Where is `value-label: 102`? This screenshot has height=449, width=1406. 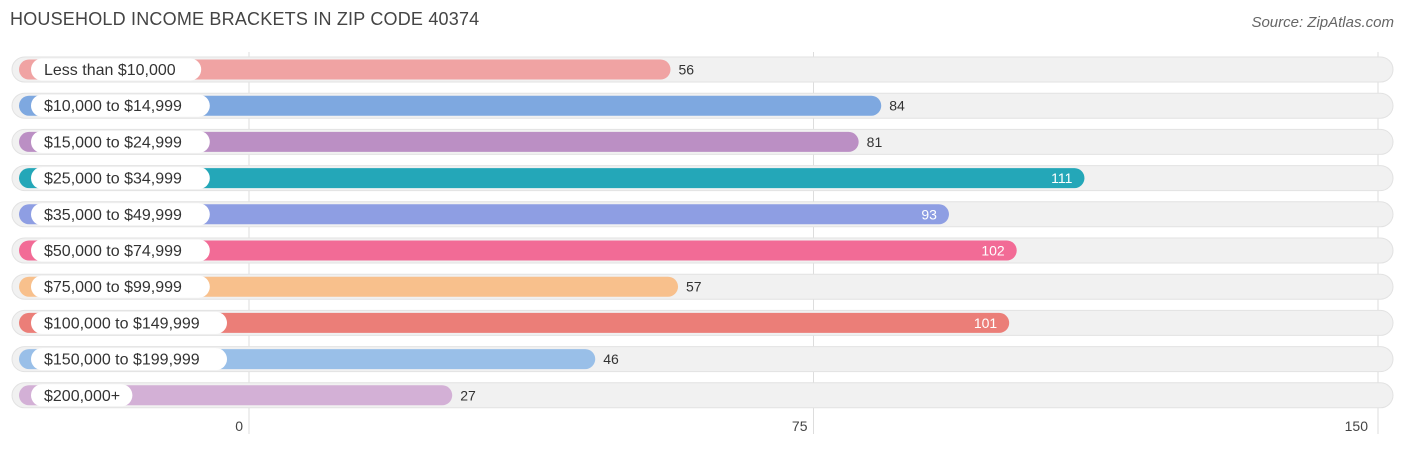 value-label: 102 is located at coordinates (993, 251).